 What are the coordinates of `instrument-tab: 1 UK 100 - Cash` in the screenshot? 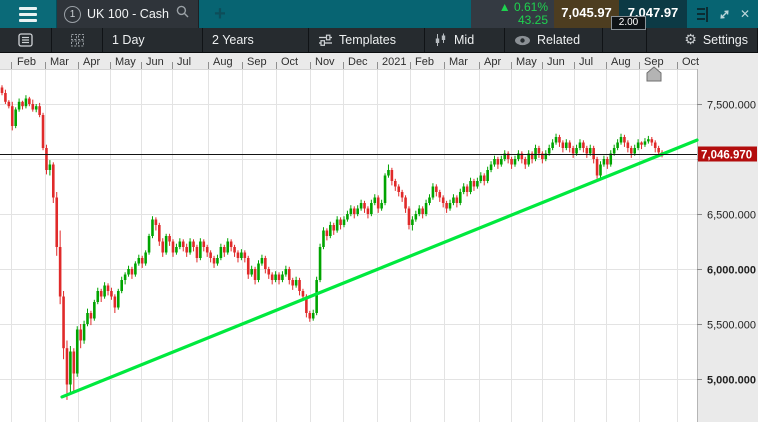 It's located at (128, 14).